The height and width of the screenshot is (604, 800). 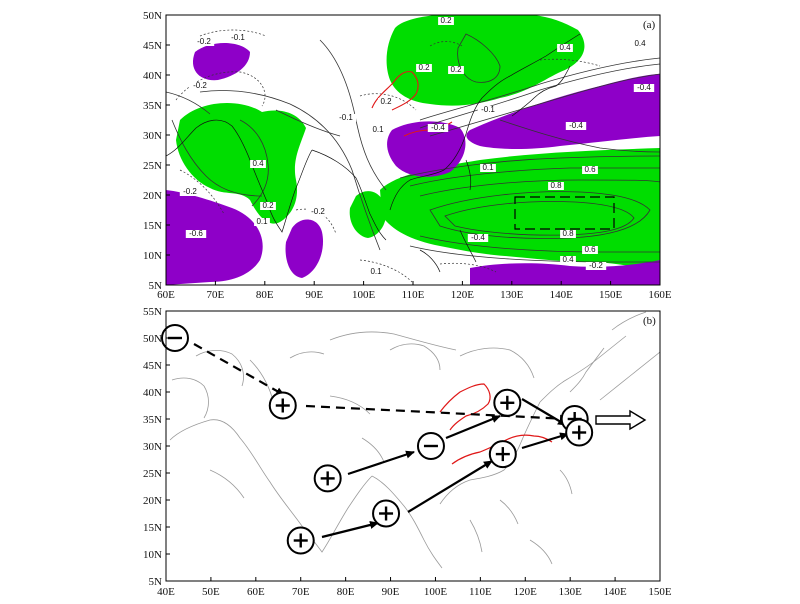 I want to click on panel-a-x-axis: 60E 70E 80E 90E 100E 110E 120E 130E 140E 150E 160E, so click(x=414, y=291).